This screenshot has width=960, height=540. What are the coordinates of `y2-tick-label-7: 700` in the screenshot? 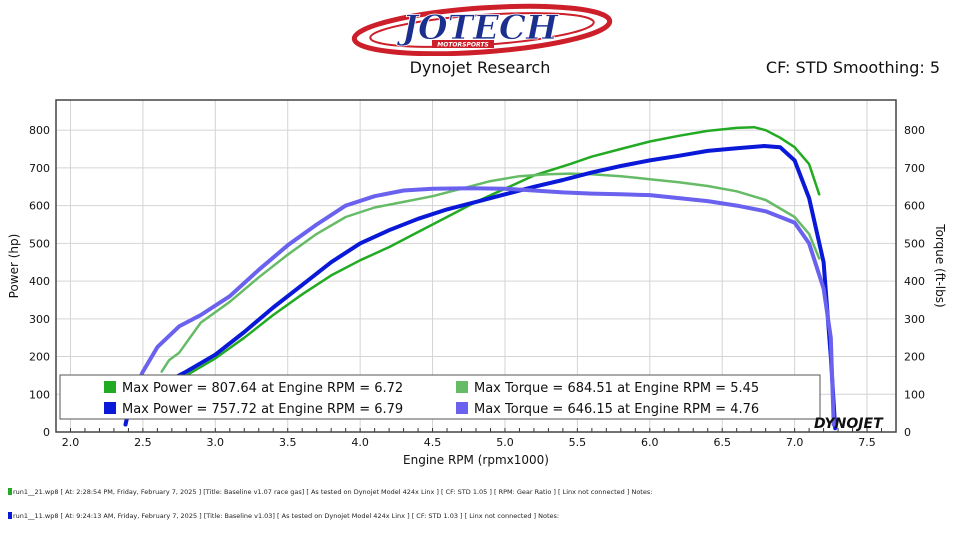 It's located at (914, 168).